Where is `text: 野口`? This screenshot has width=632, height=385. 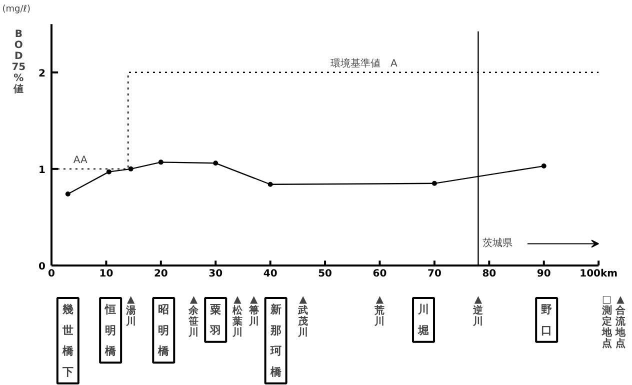 text: 野口 is located at coordinates (546, 320).